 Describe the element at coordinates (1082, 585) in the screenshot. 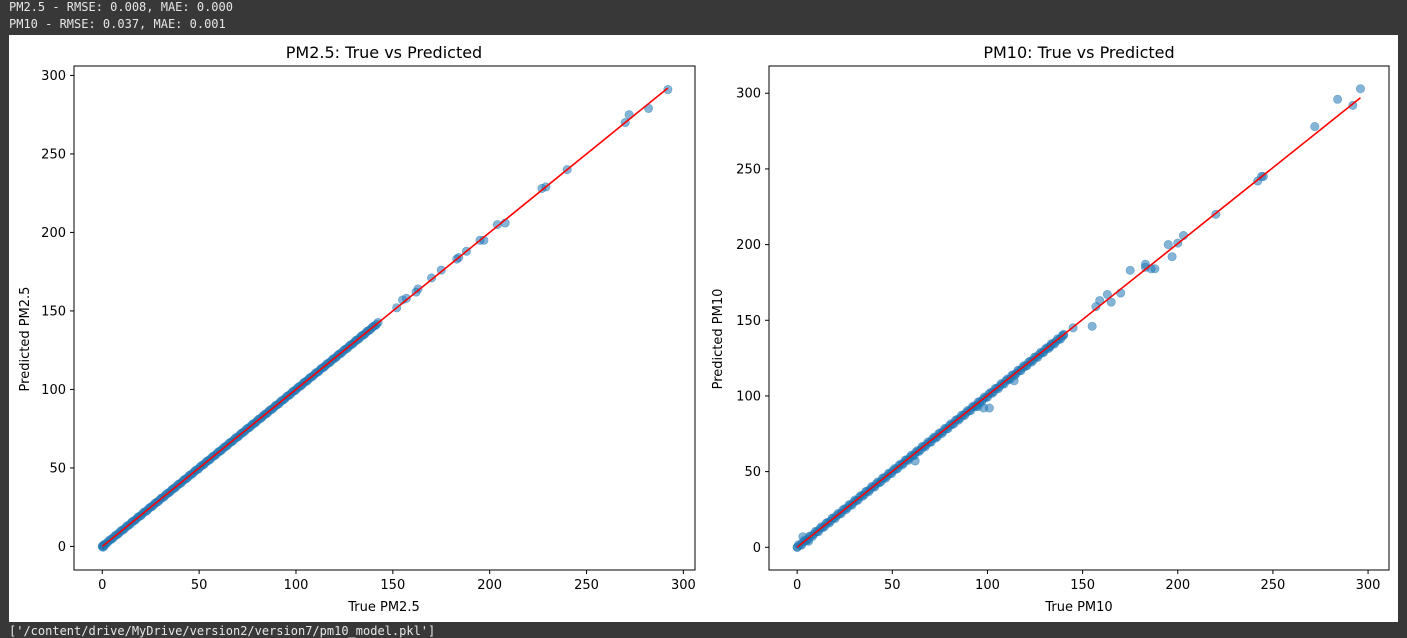

I see `pm10-x-tick-label: 150` at that location.